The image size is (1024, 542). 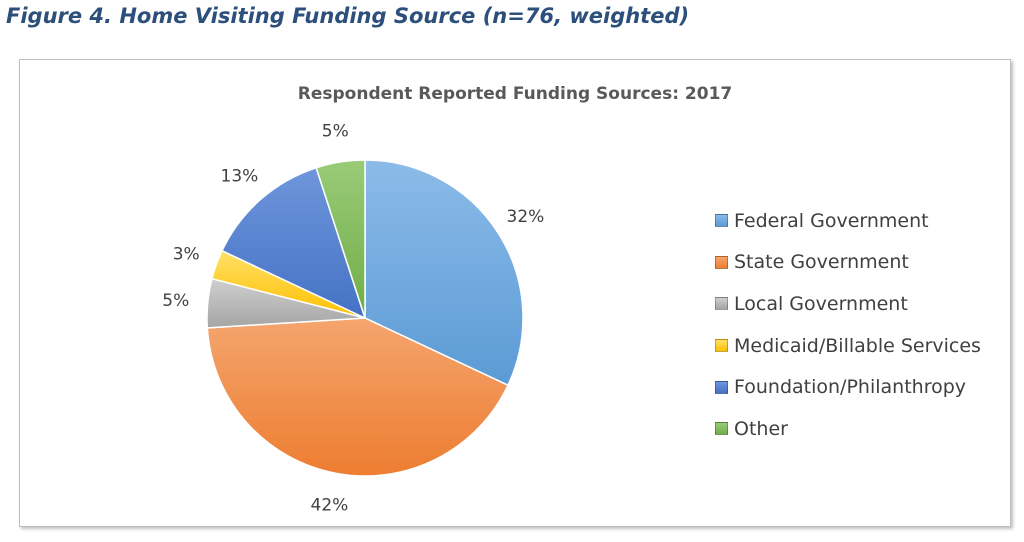 I want to click on data-label-medicaid-billable-services: 3%, so click(x=186, y=255).